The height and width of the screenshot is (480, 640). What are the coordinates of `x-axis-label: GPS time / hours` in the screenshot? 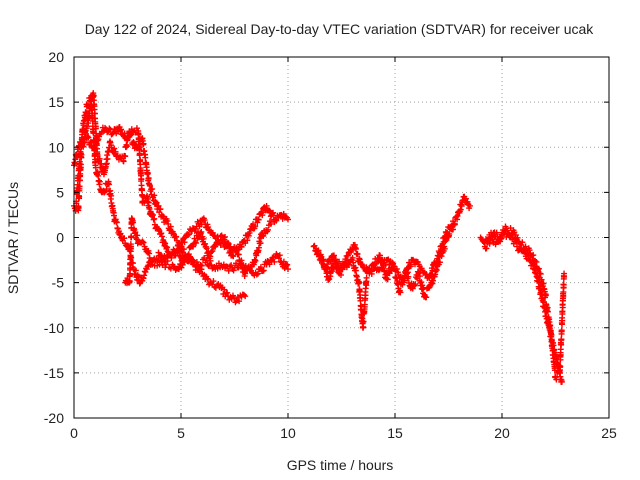 It's located at (340, 465).